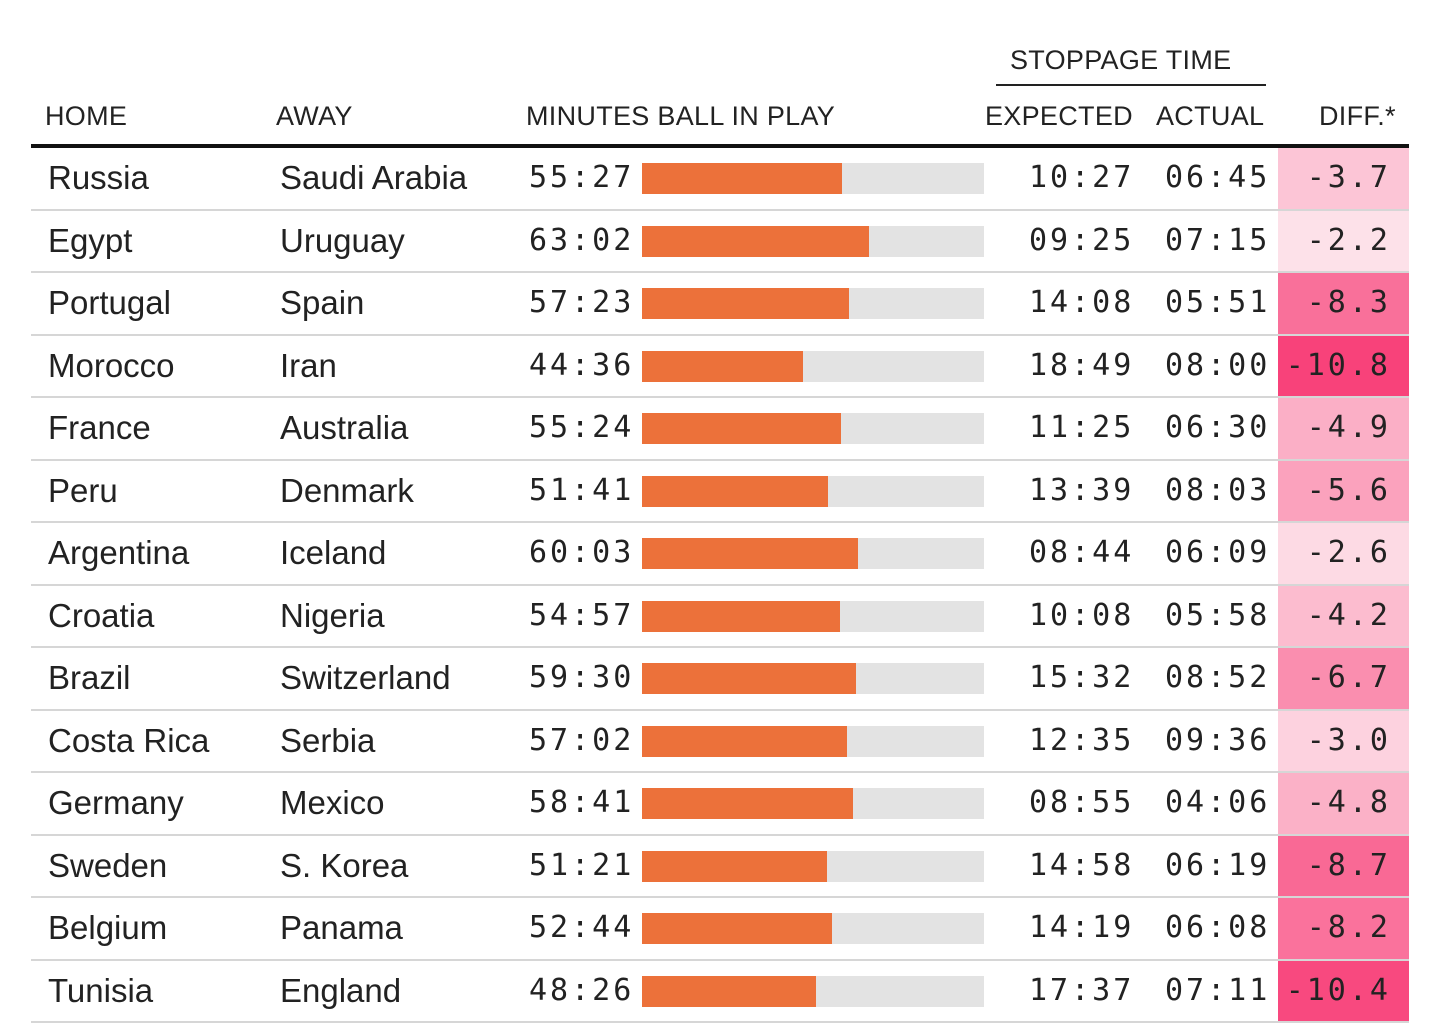  What do you see at coordinates (111, 365) in the screenshot?
I see `home-team: Morocco` at bounding box center [111, 365].